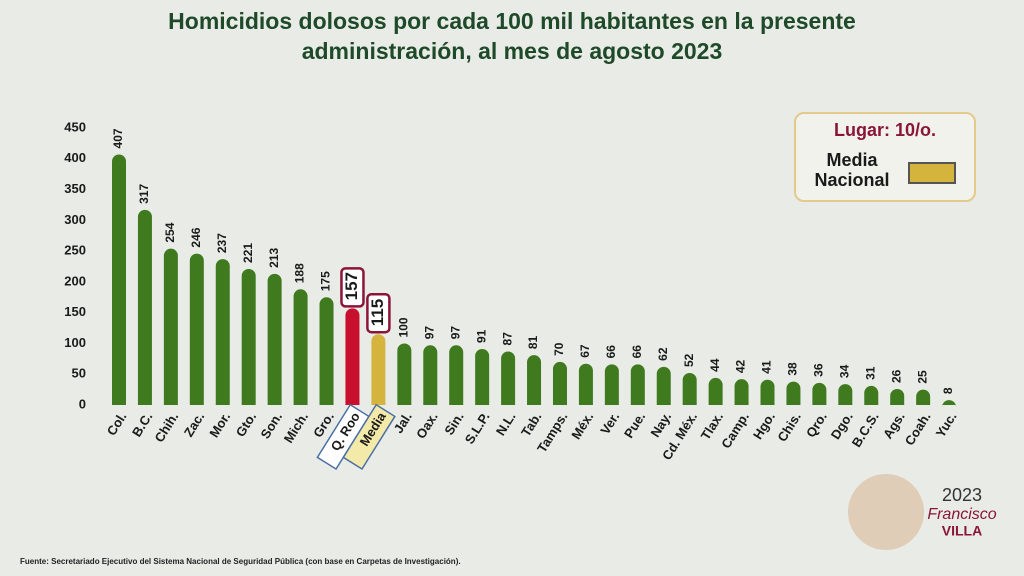  Describe the element at coordinates (715, 365) in the screenshot. I see `value-label: 44` at that location.